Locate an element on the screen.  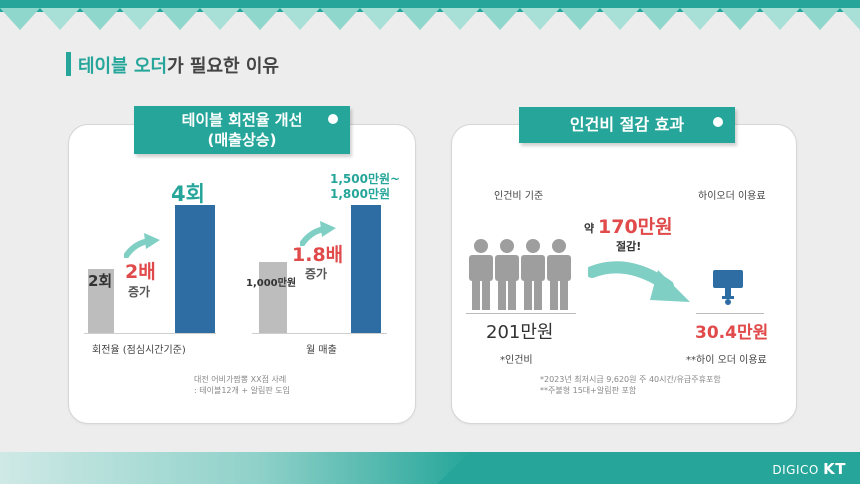
chart1-after-label: 4회 is located at coordinates (188, 194).